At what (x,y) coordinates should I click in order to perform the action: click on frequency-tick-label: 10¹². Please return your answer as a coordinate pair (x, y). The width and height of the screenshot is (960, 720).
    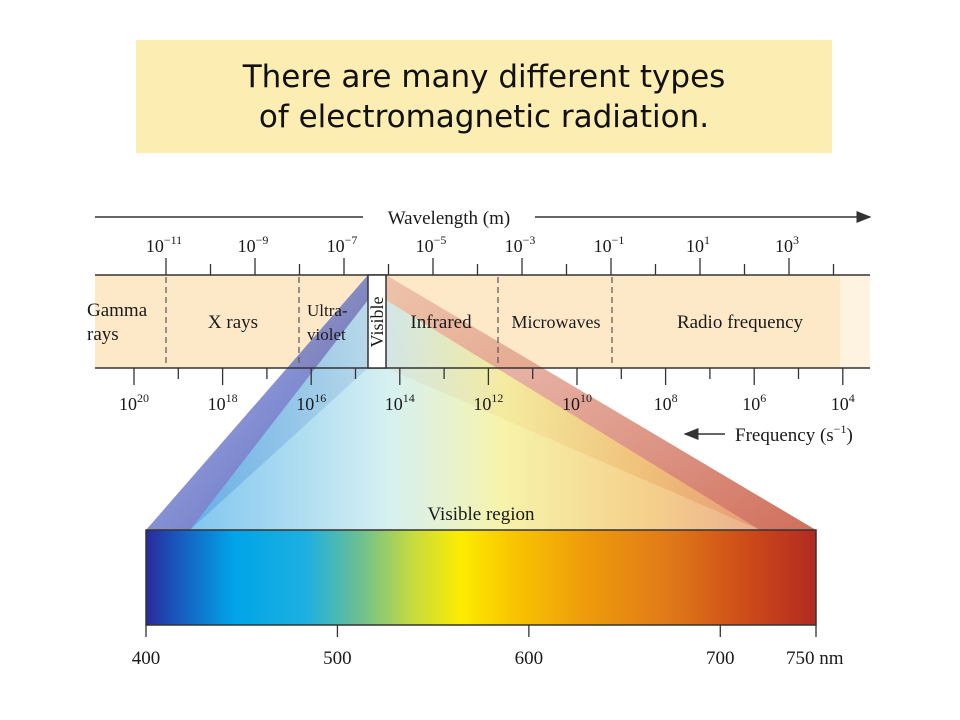
    Looking at the image, I should click on (488, 402).